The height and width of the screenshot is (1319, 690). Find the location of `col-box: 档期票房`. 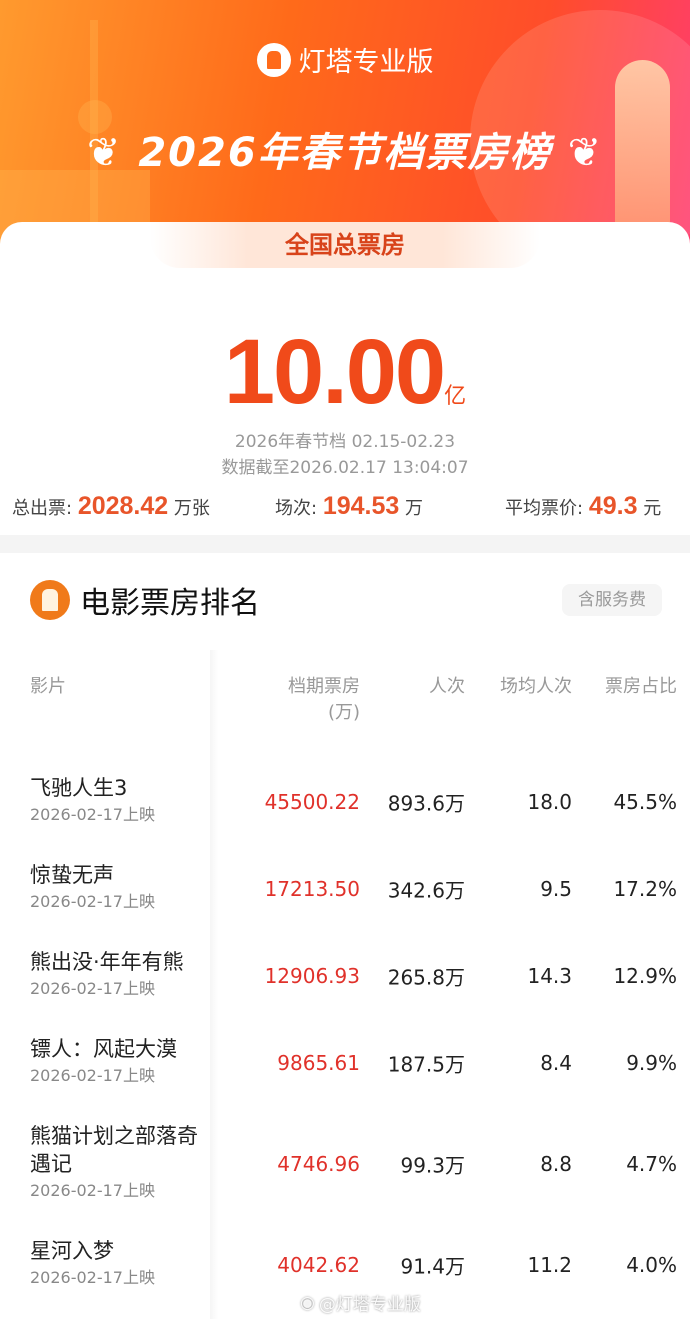

col-box: 档期票房 is located at coordinates (324, 686).